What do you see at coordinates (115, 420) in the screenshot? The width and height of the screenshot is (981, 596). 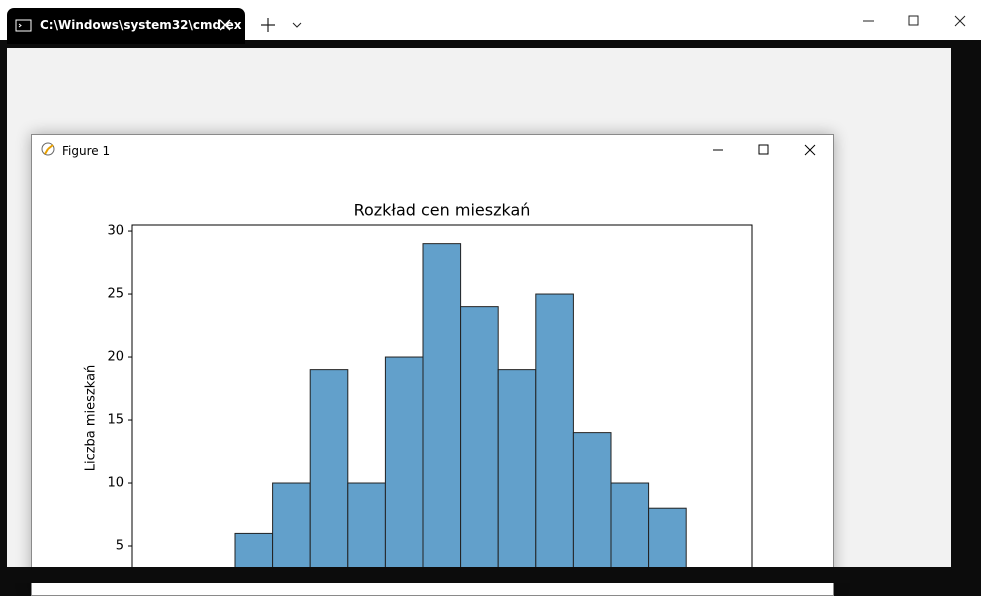 I see `y-tick-label: 15` at bounding box center [115, 420].